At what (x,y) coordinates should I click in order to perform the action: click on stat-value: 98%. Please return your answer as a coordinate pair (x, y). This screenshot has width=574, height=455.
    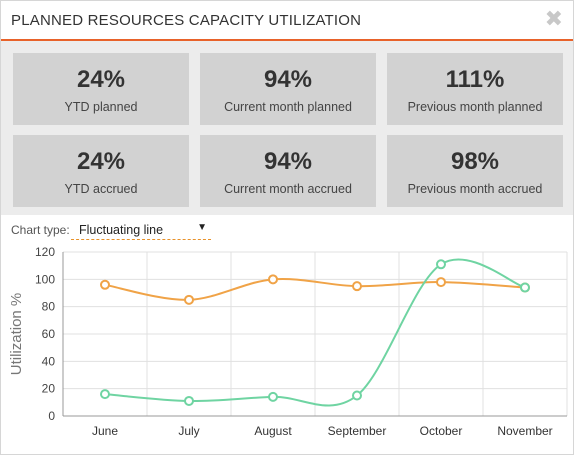
    Looking at the image, I should click on (475, 161).